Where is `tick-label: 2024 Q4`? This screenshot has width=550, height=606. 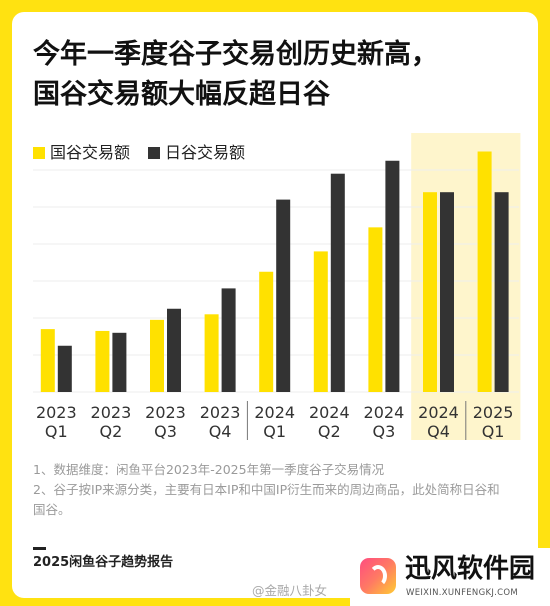 tick-label: 2024 Q4 is located at coordinates (438, 422).